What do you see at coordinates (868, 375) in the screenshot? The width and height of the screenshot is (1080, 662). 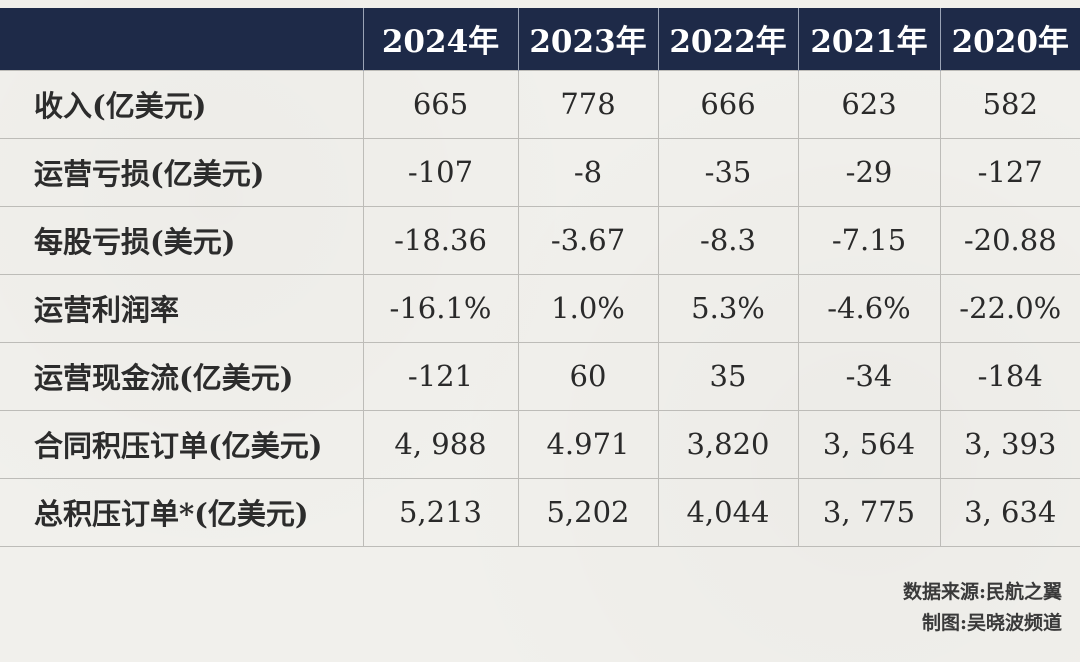 I see `table-cell: -34` at bounding box center [868, 375].